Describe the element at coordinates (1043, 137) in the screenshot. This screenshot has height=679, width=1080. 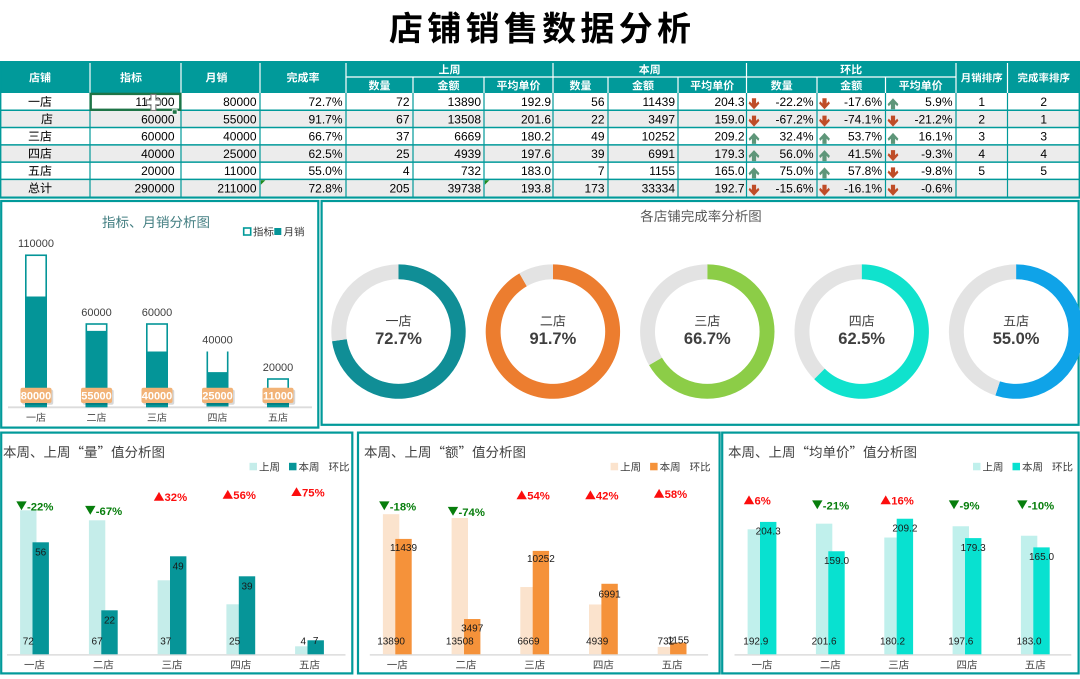
I see `svg-text: 3` at that location.